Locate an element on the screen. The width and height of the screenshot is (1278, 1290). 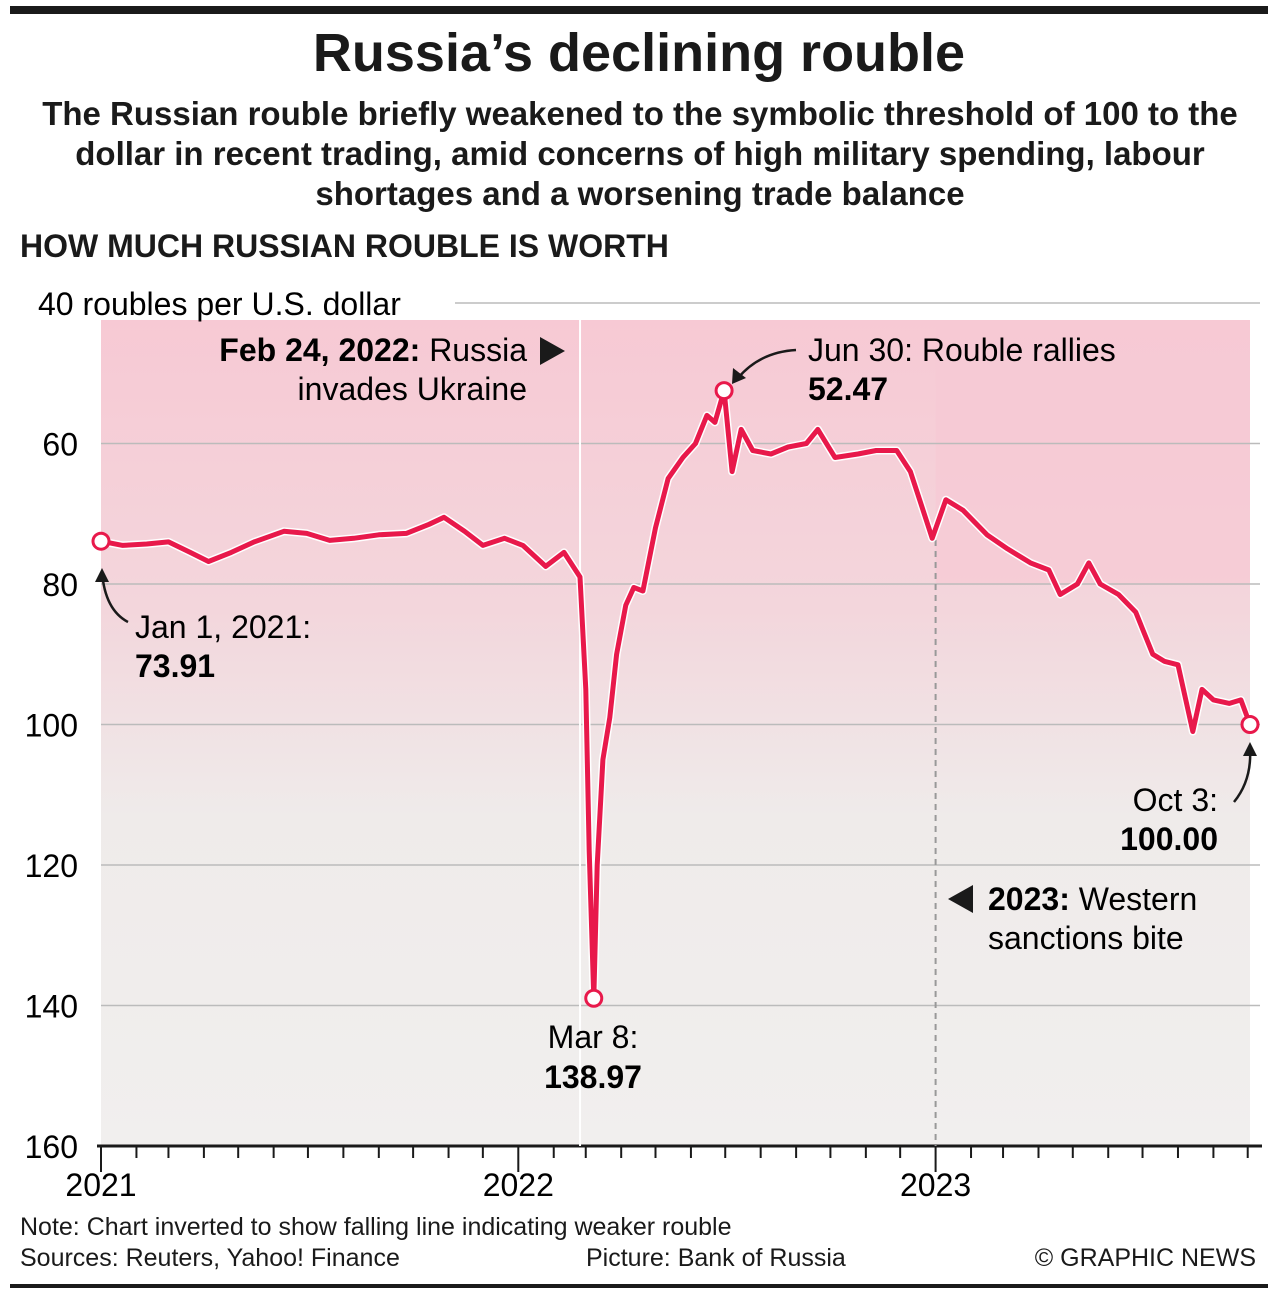
x-tick-label: 2021 is located at coordinates (100, 1185).